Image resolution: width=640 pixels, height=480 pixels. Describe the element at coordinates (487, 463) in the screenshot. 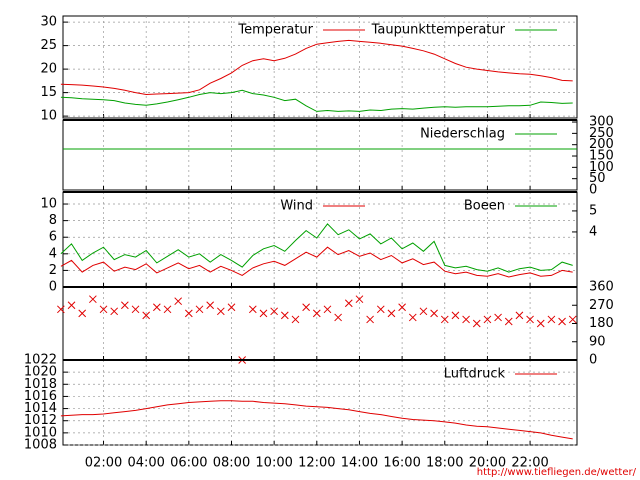

I see `x-tick-label: 20:00` at that location.